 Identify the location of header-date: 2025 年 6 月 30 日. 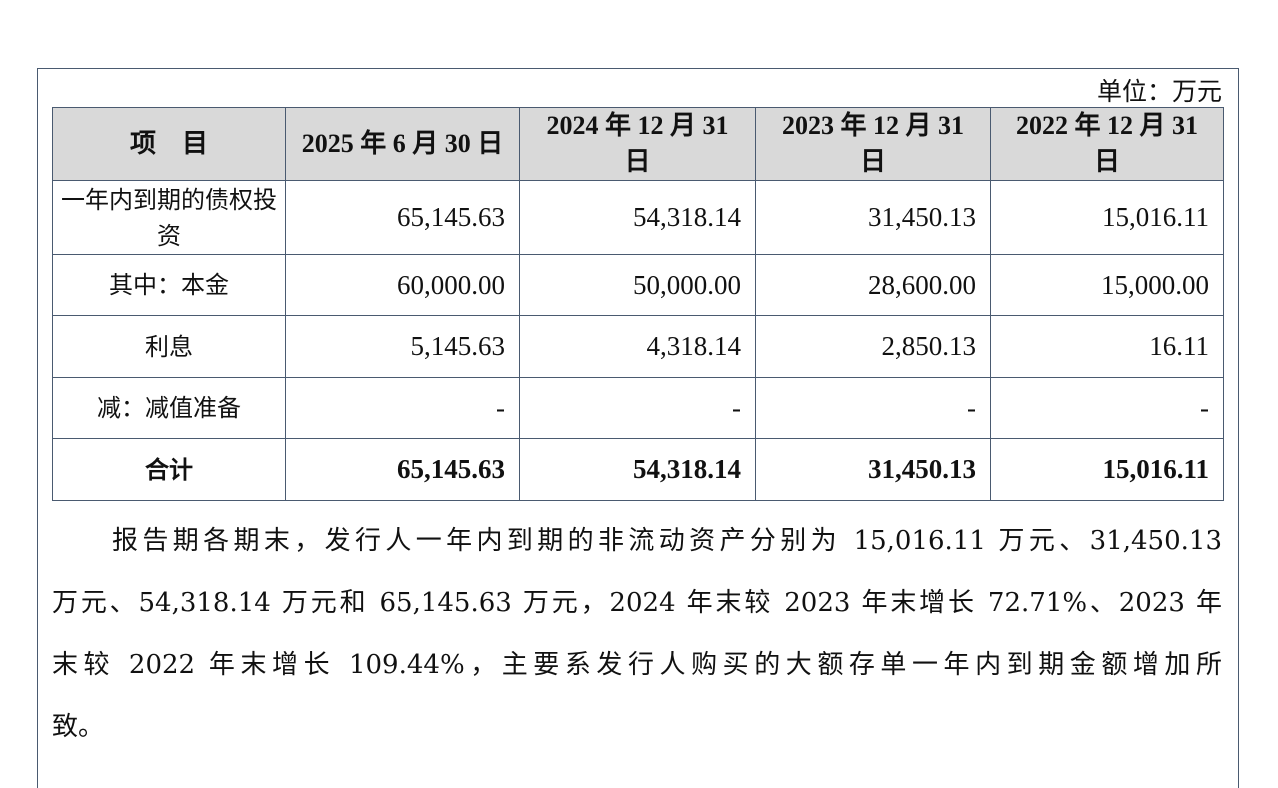
(402, 144).